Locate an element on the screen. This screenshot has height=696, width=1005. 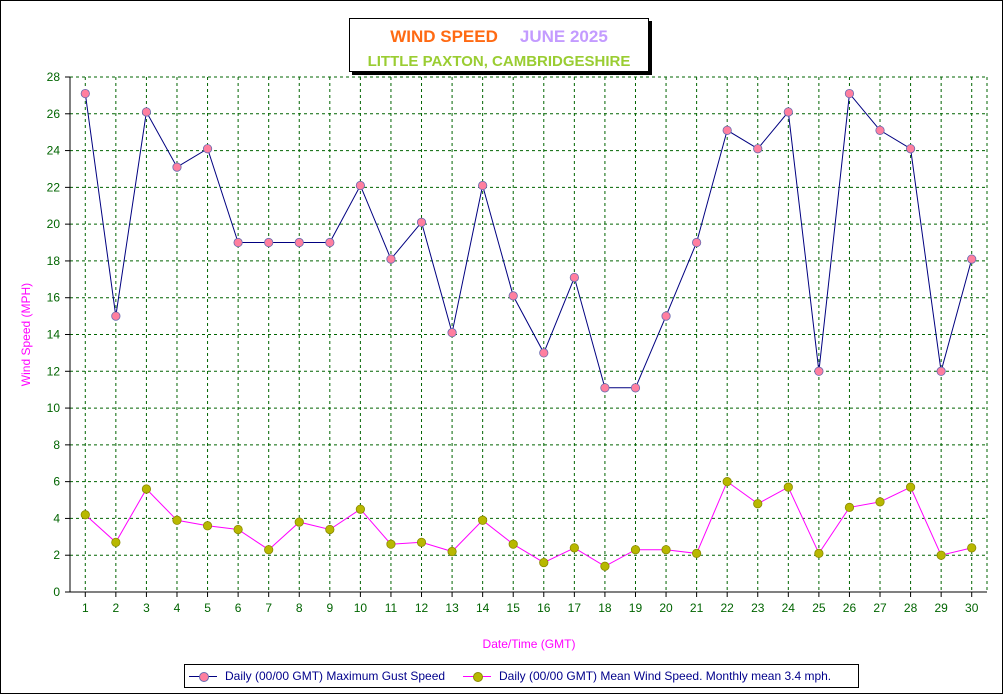
y-tick-label: 2 is located at coordinates (56, 555).